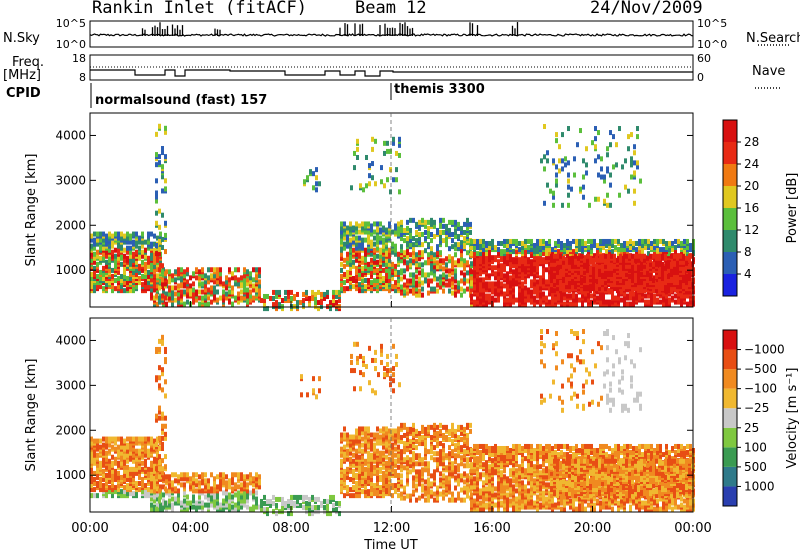  What do you see at coordinates (71, 44) in the screenshot?
I see `noise-left-tick-bottom: 10^0` at bounding box center [71, 44].